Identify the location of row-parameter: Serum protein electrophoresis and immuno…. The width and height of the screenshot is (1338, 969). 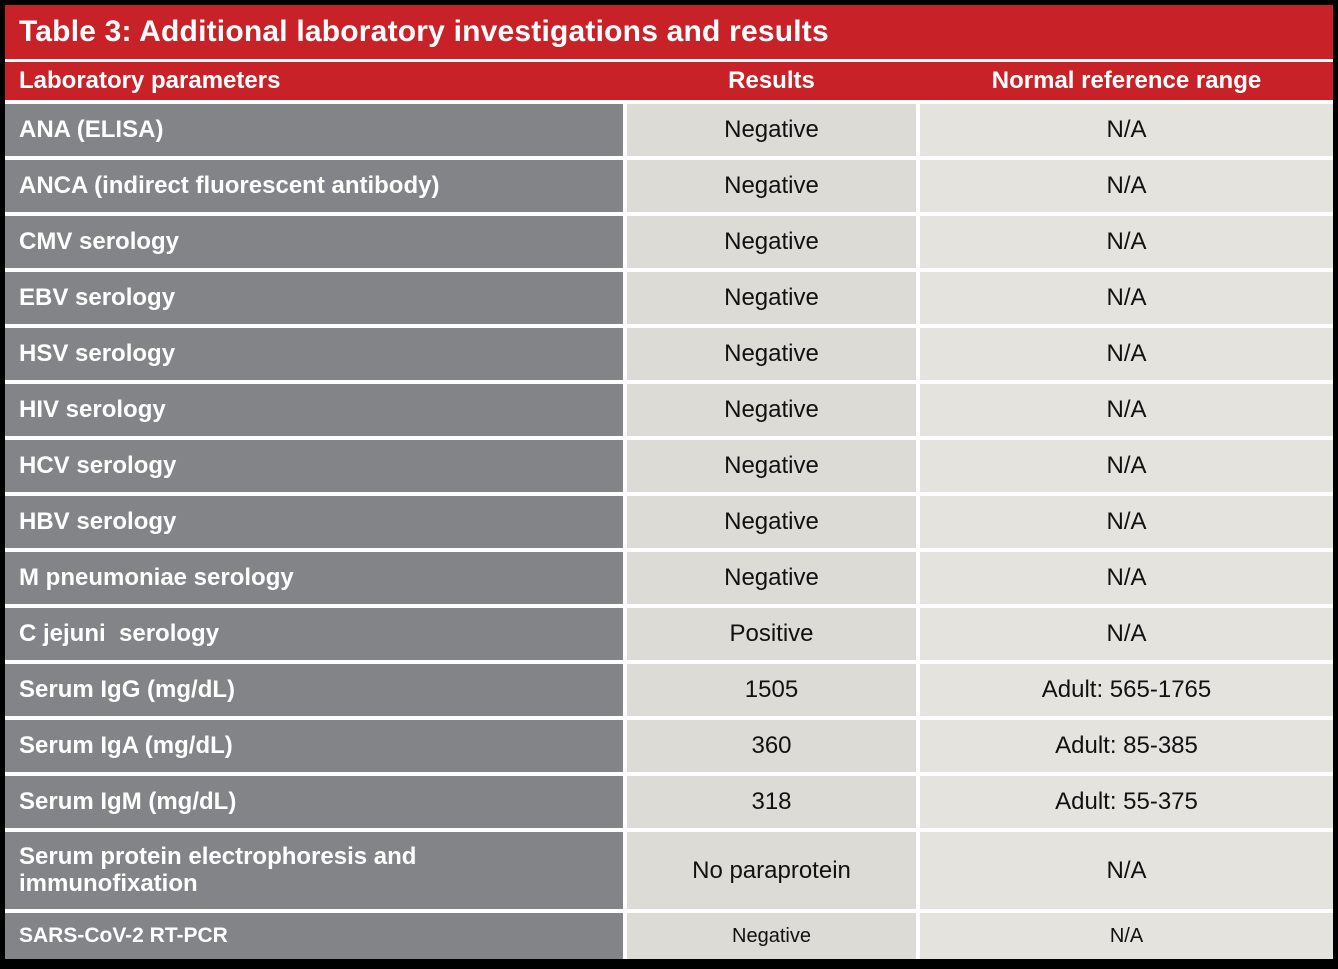
(314, 870).